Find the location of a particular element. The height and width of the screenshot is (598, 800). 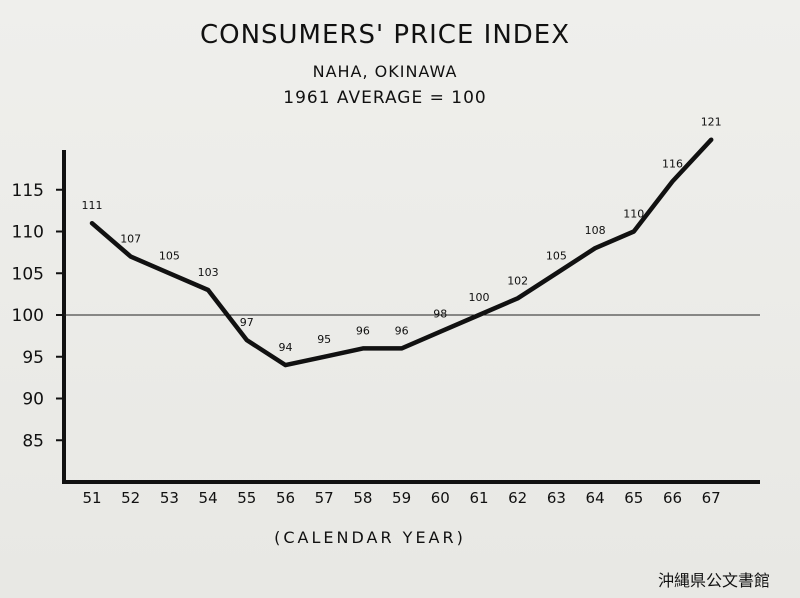

x-tick-label: 53 is located at coordinates (169, 498).